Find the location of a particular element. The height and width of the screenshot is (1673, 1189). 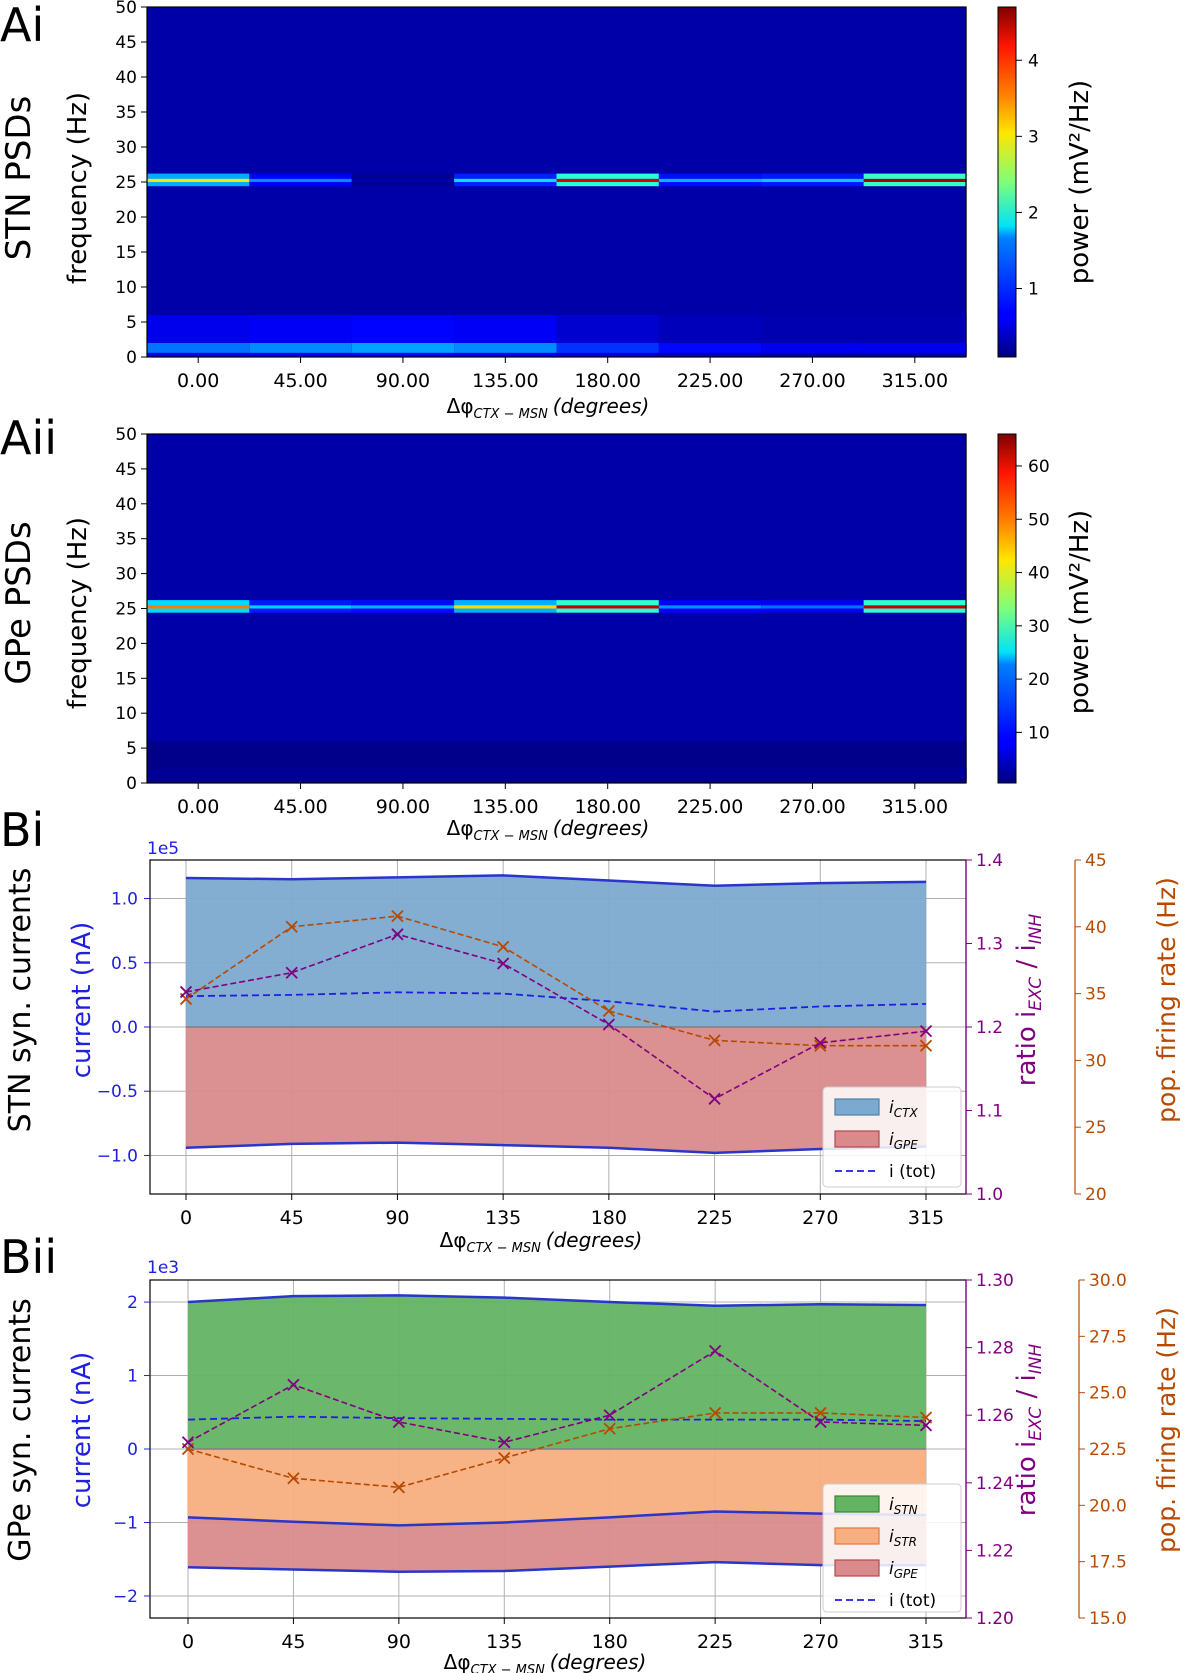

y-tick-label: −0.5 is located at coordinates (117, 1092).